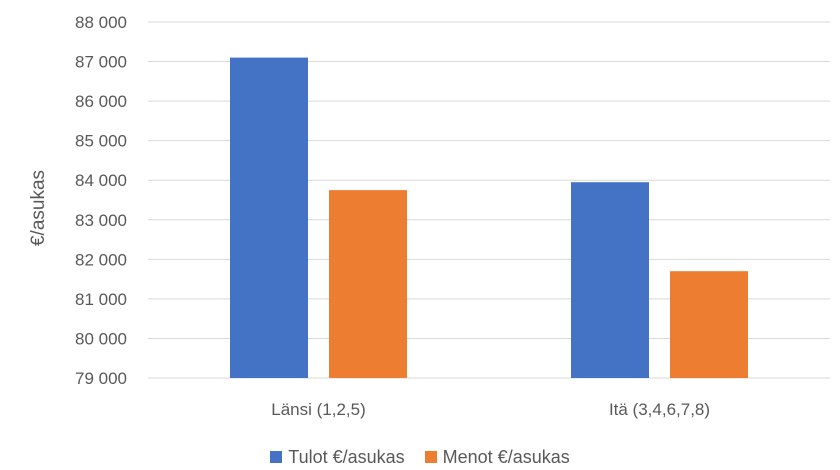 This screenshot has height=470, width=840. Describe the element at coordinates (276, 457) in the screenshot. I see `legend-swatch-tulot` at that location.